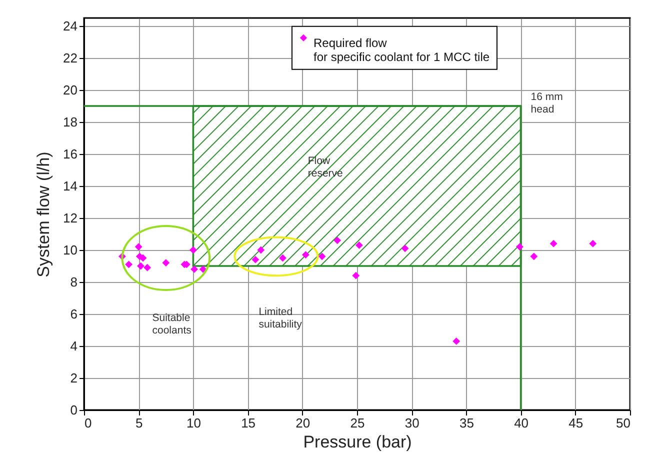  Describe the element at coordinates (139, 423) in the screenshot. I see `x-tick-label: 5` at that location.